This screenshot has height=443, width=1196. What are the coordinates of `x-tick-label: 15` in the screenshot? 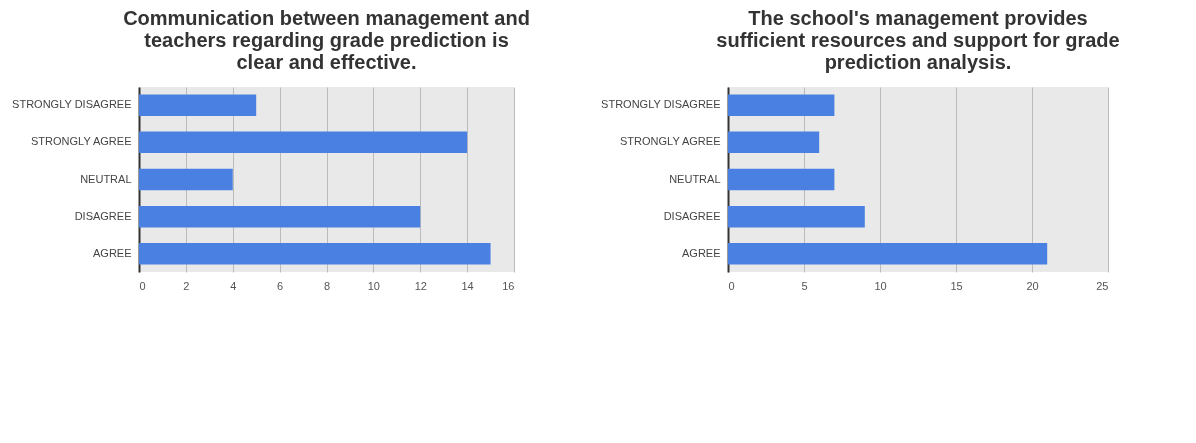 It's located at (956, 285).